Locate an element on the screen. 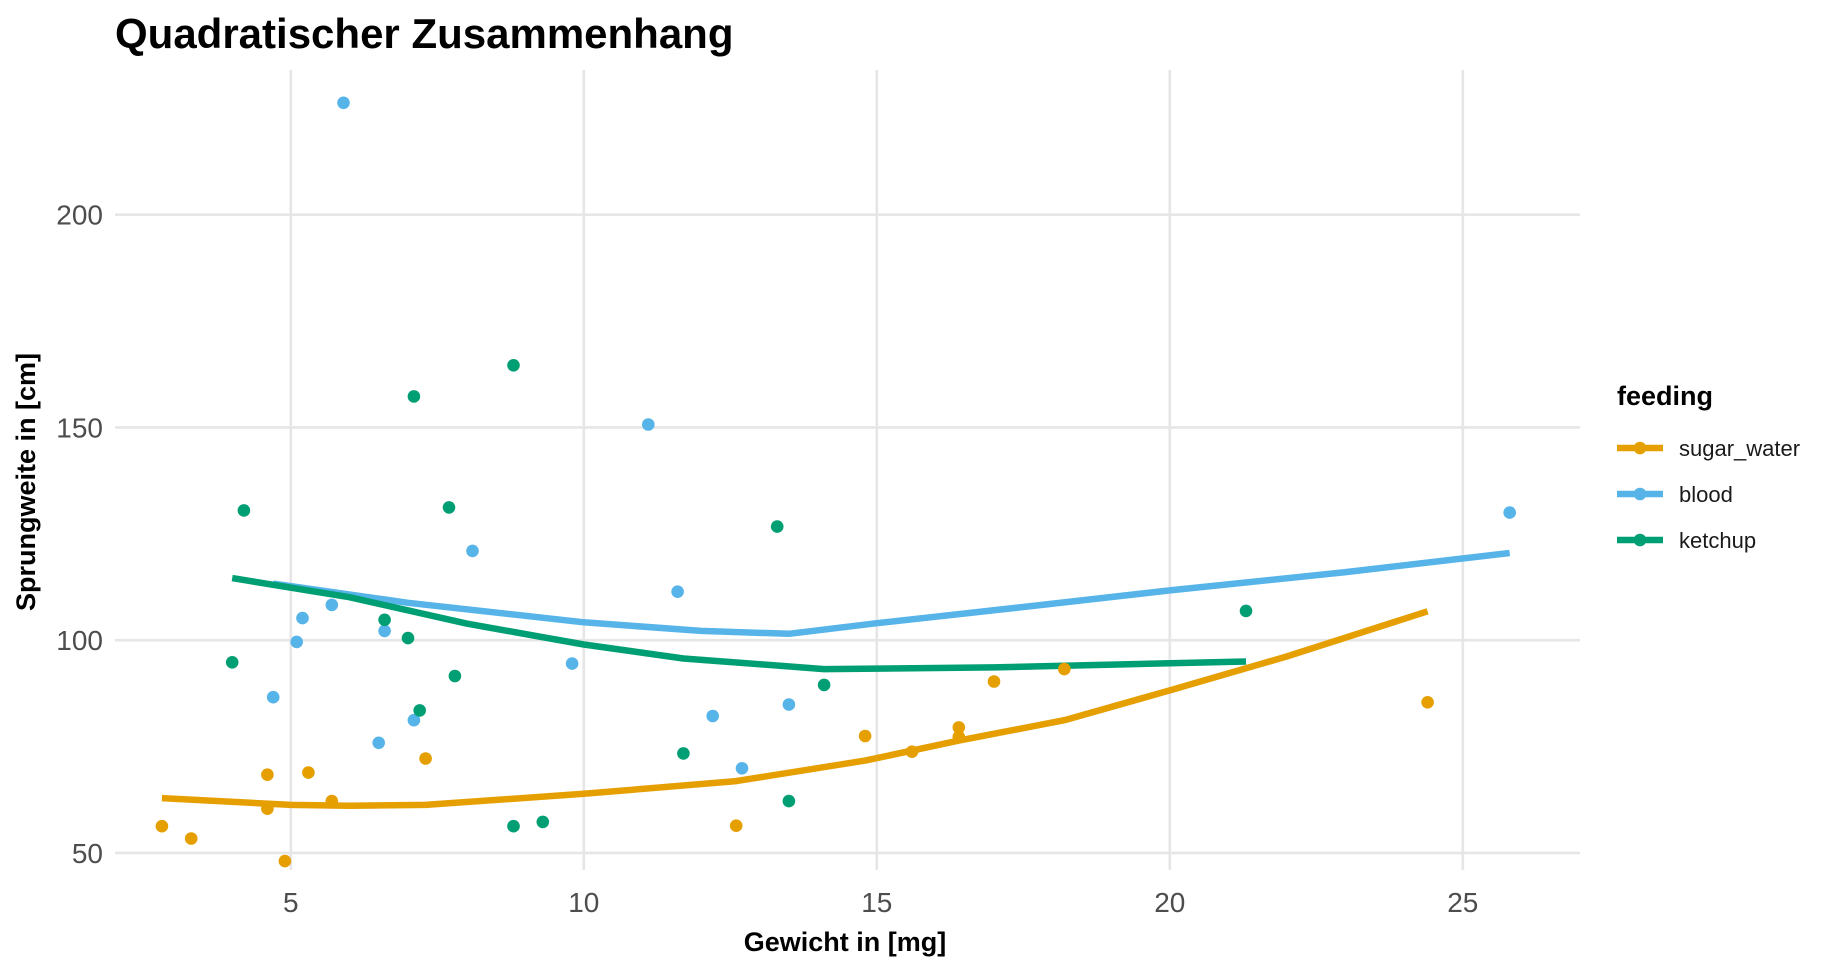 The image size is (1824, 960). fit-line-blood is located at coordinates (891, 593).